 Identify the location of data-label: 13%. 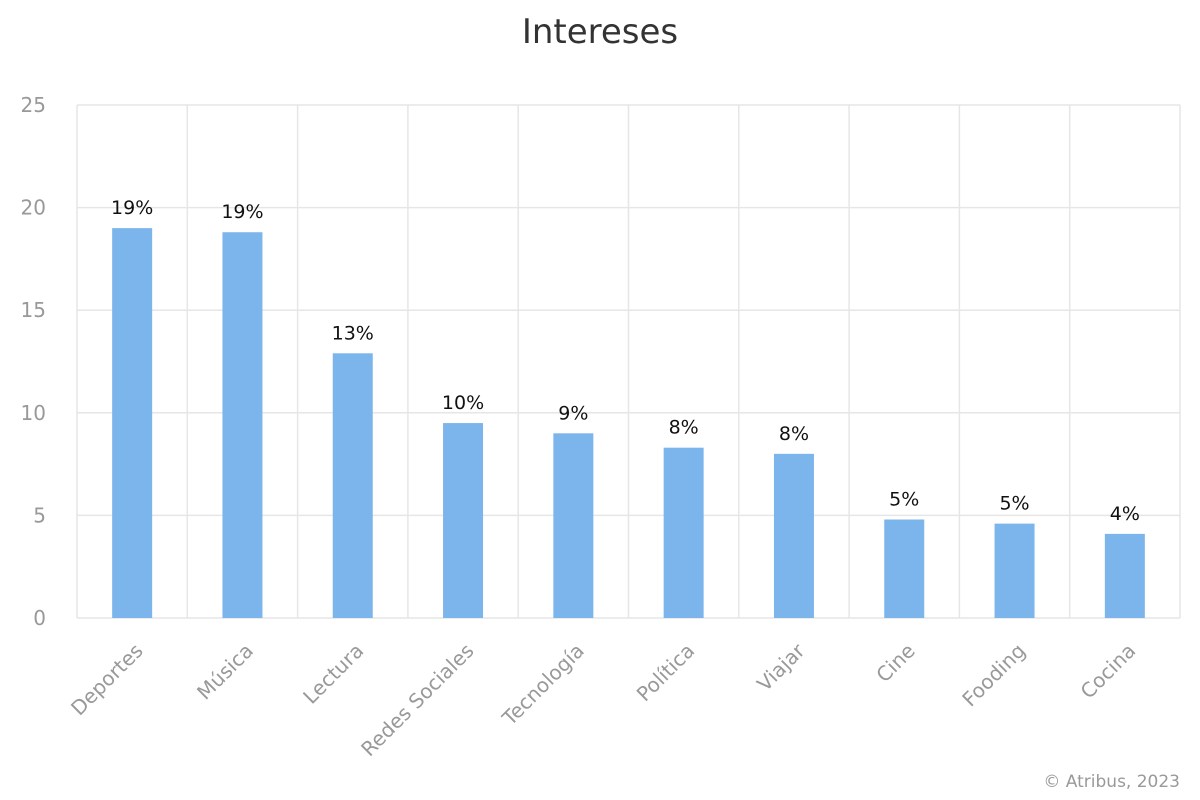
(353, 333).